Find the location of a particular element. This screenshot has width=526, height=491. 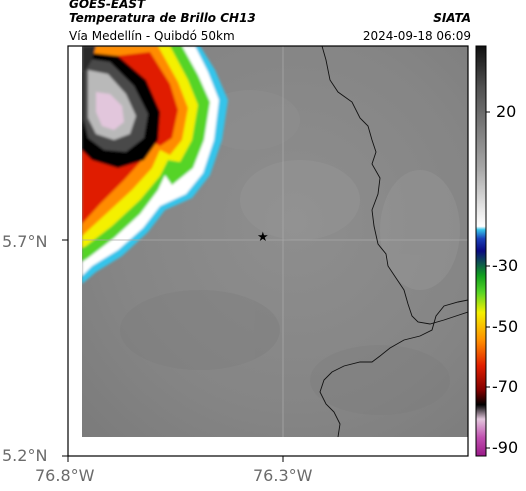

colorbar-label-2: -30 is located at coordinates (505, 265).